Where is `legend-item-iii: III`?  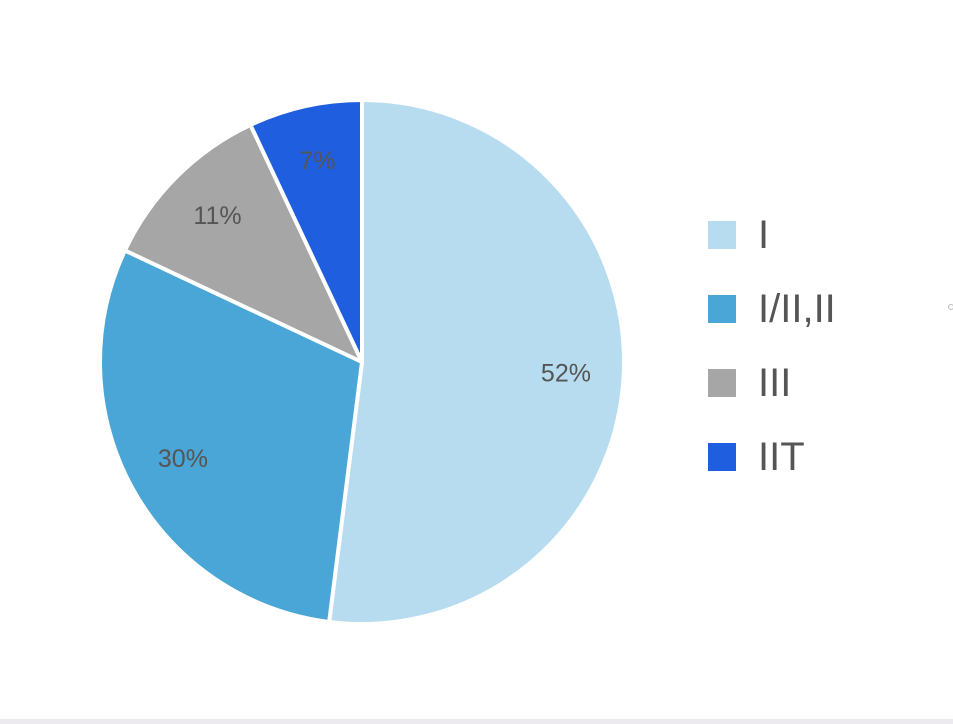 legend-item-iii: III is located at coordinates (823, 383).